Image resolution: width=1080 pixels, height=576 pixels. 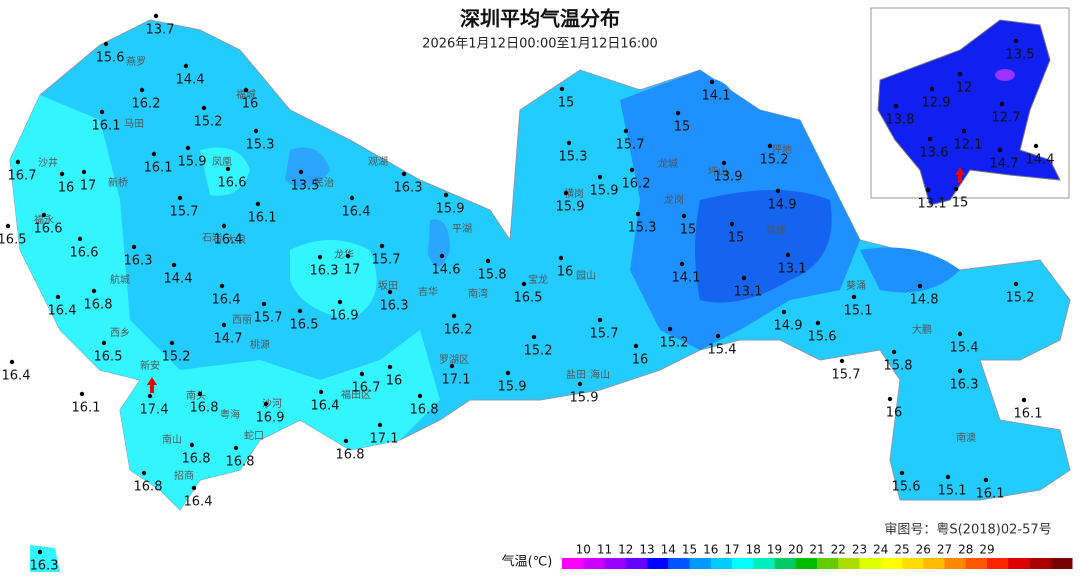 I want to click on district-label: 粤海, so click(x=230, y=414).